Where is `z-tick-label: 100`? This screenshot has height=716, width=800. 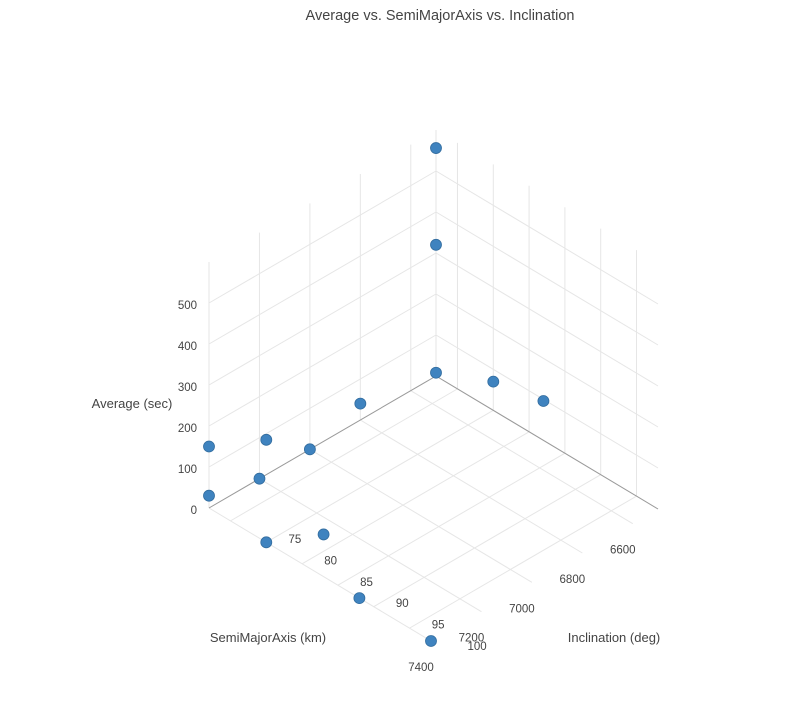
z-tick-label: 100 is located at coordinates (187, 470).